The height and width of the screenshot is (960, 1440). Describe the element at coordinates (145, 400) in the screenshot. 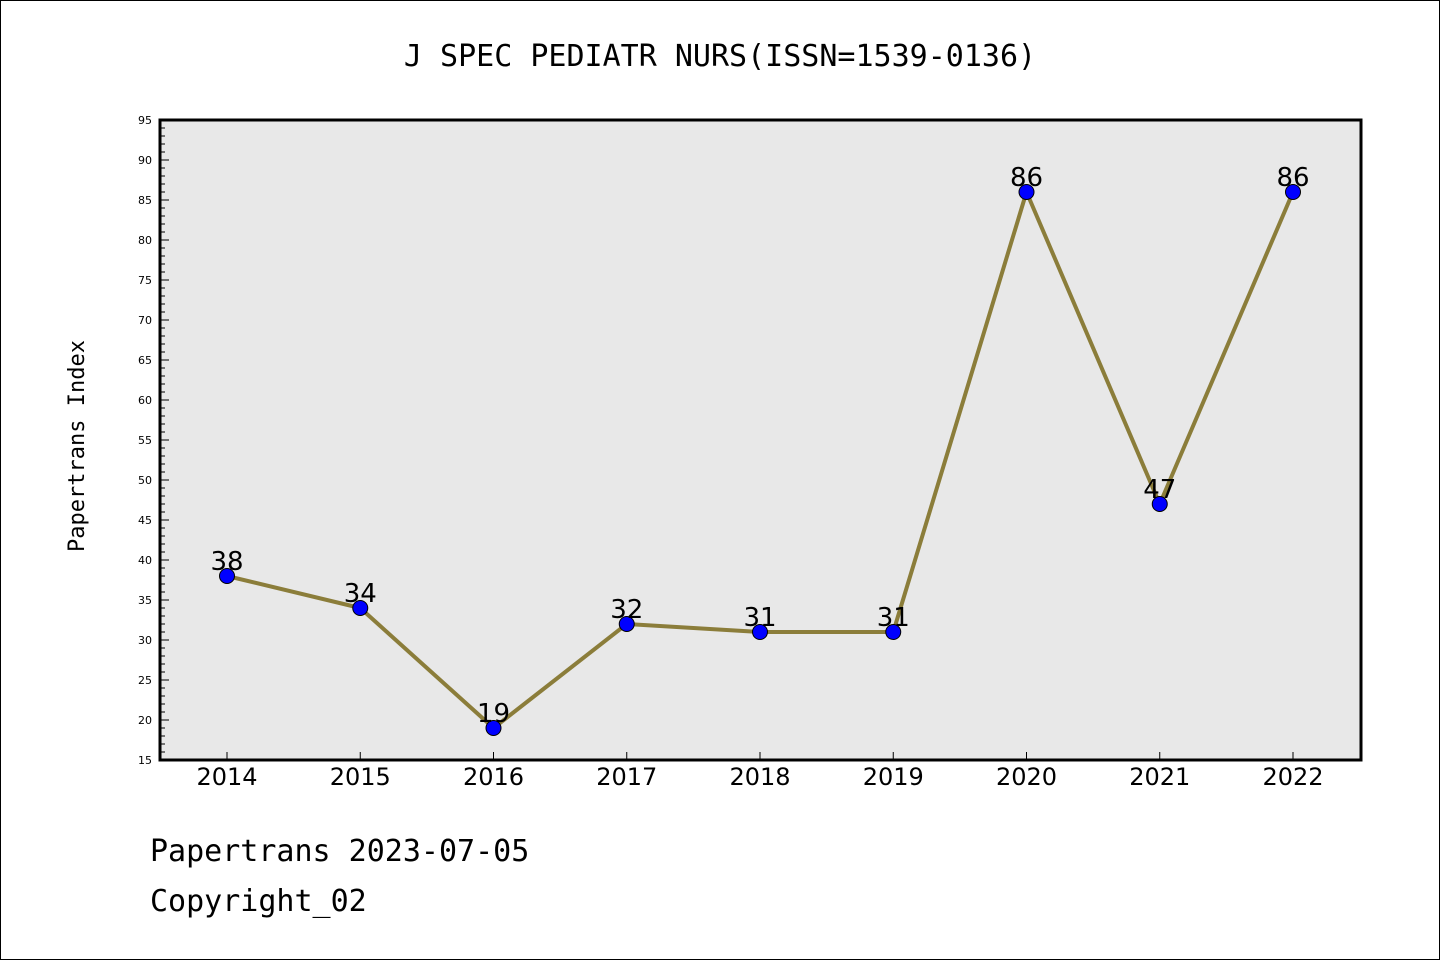

I see `y-tick-label: 60` at that location.